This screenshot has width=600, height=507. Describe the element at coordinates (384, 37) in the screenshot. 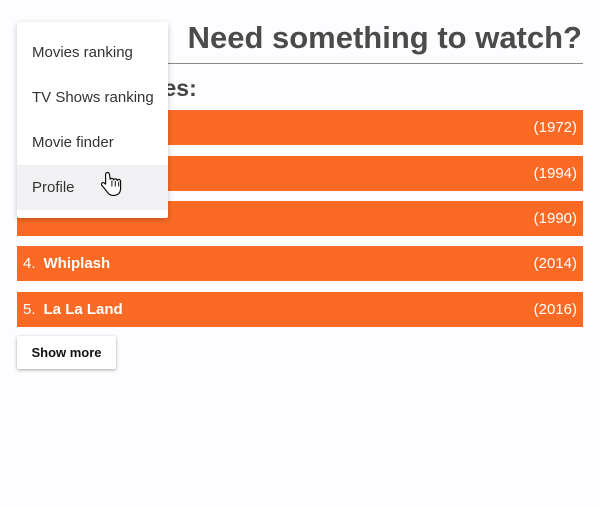

I see `page-title: Need something to watch?` at that location.